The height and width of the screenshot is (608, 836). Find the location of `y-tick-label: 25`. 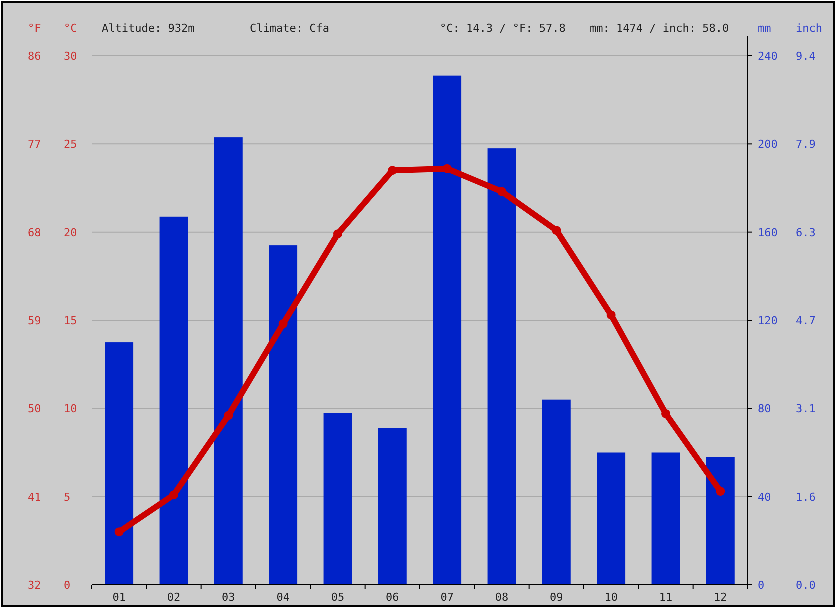

y-tick-label: 25 is located at coordinates (71, 145).